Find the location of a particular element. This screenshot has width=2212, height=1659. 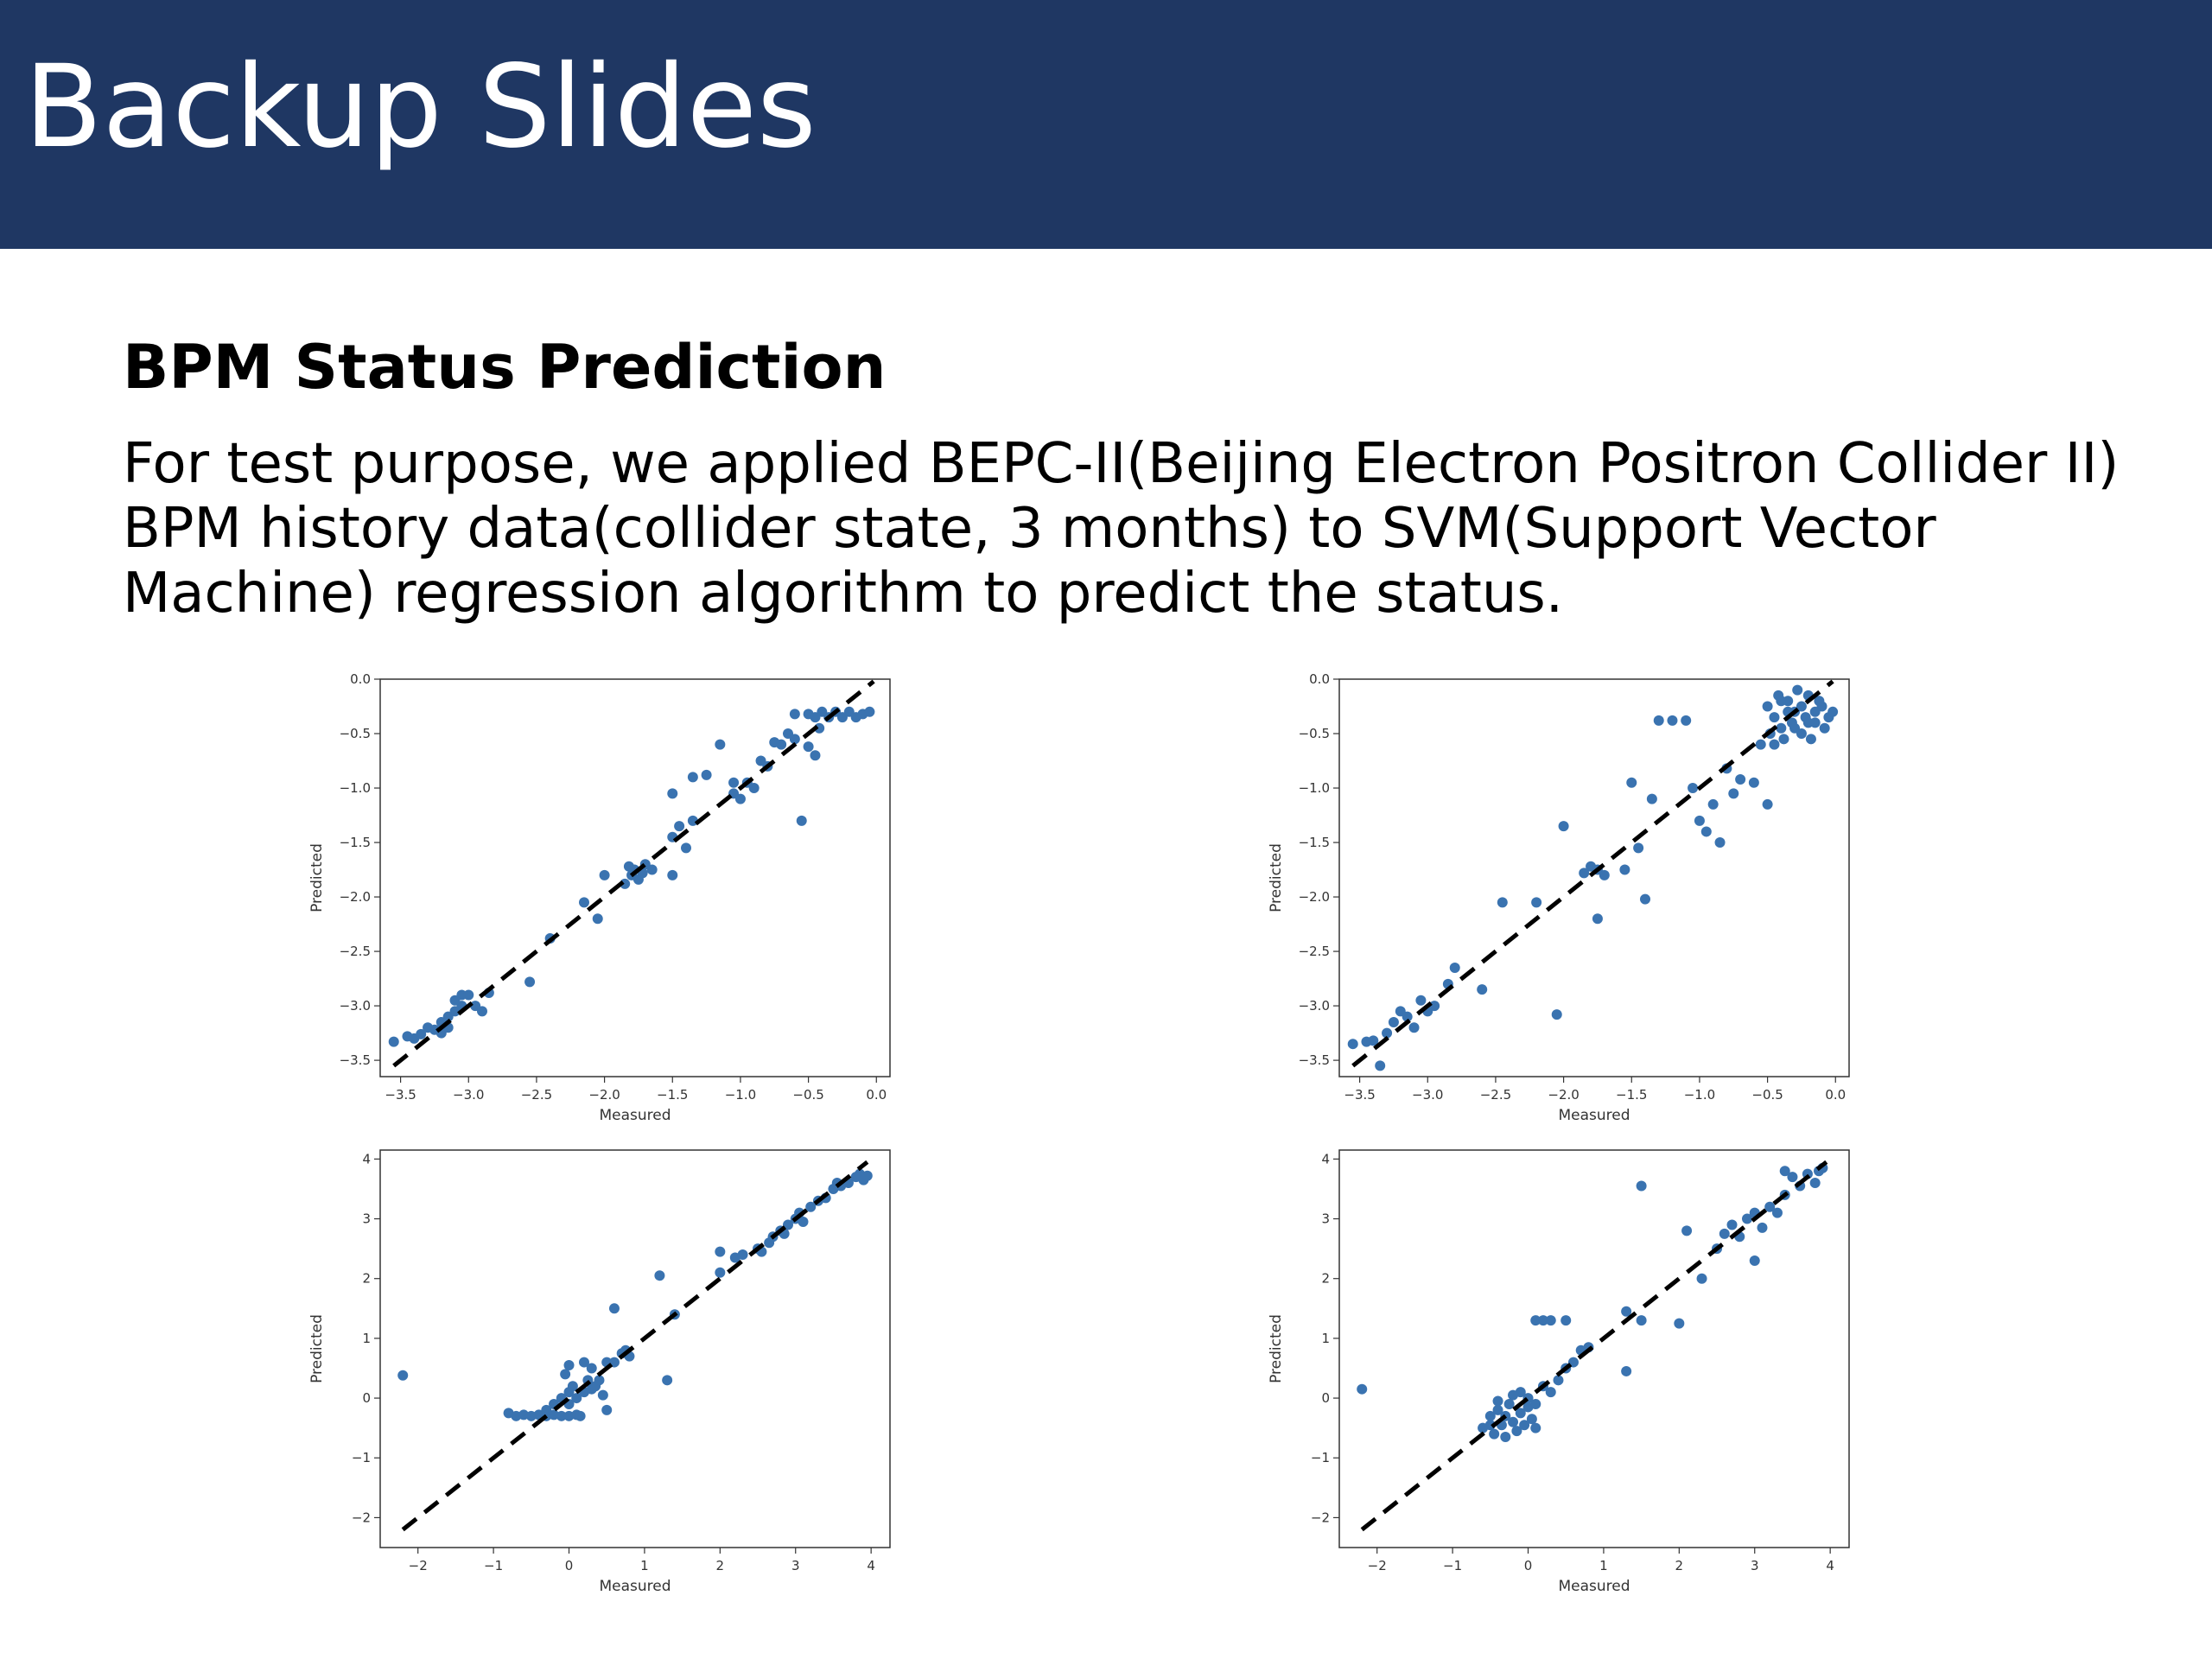

x-tick-label: 0.0 is located at coordinates (876, 1095).